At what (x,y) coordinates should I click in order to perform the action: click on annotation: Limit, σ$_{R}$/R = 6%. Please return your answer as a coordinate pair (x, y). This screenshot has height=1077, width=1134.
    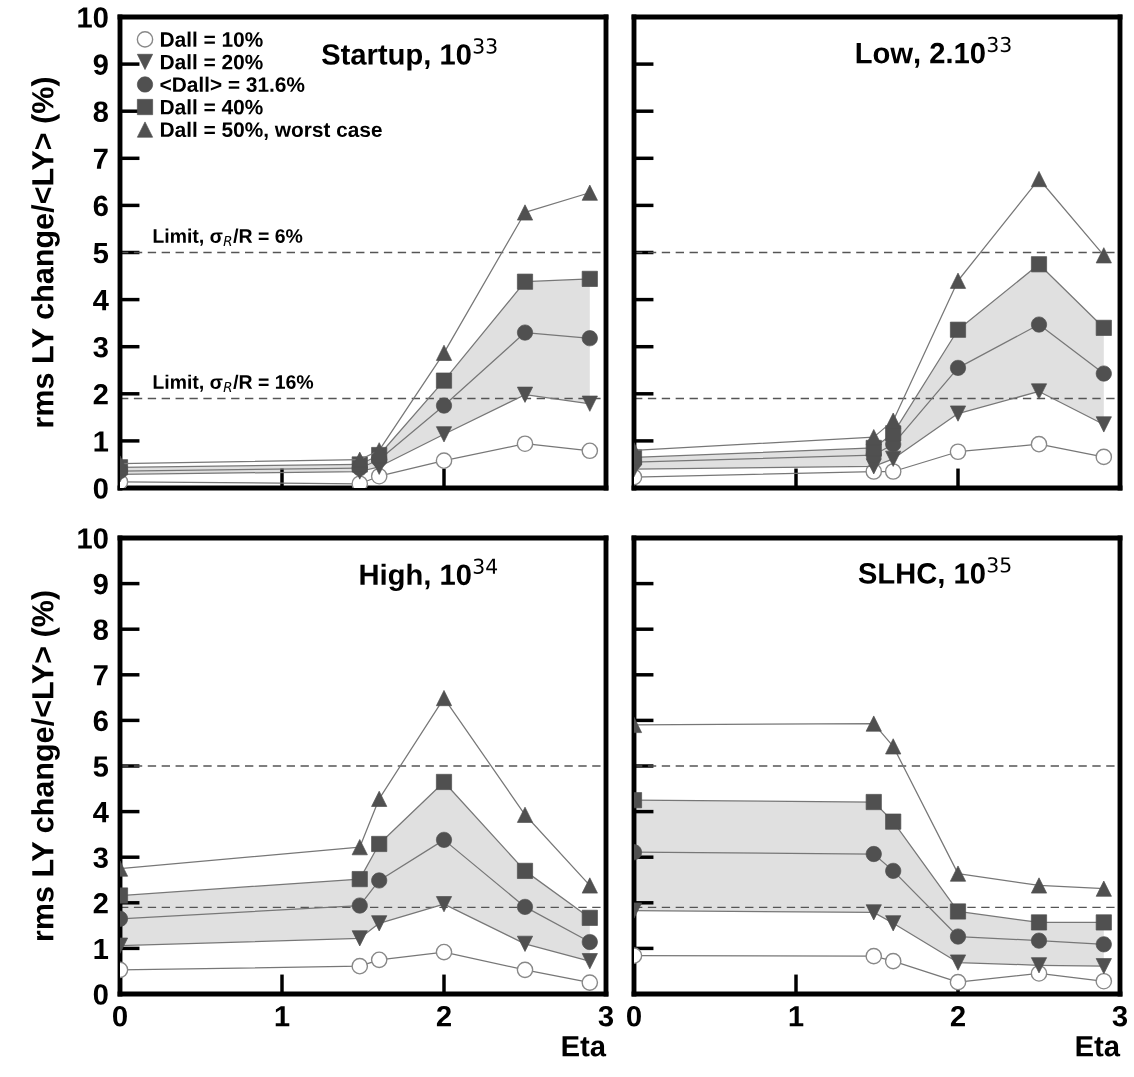
    Looking at the image, I should click on (228, 237).